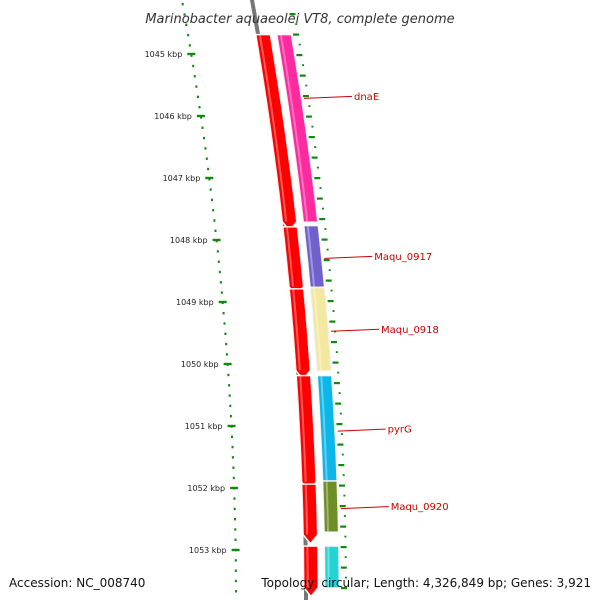 The image size is (600, 600). What do you see at coordinates (403, 257) in the screenshot?
I see `gene-label: Maqu_0917` at bounding box center [403, 257].